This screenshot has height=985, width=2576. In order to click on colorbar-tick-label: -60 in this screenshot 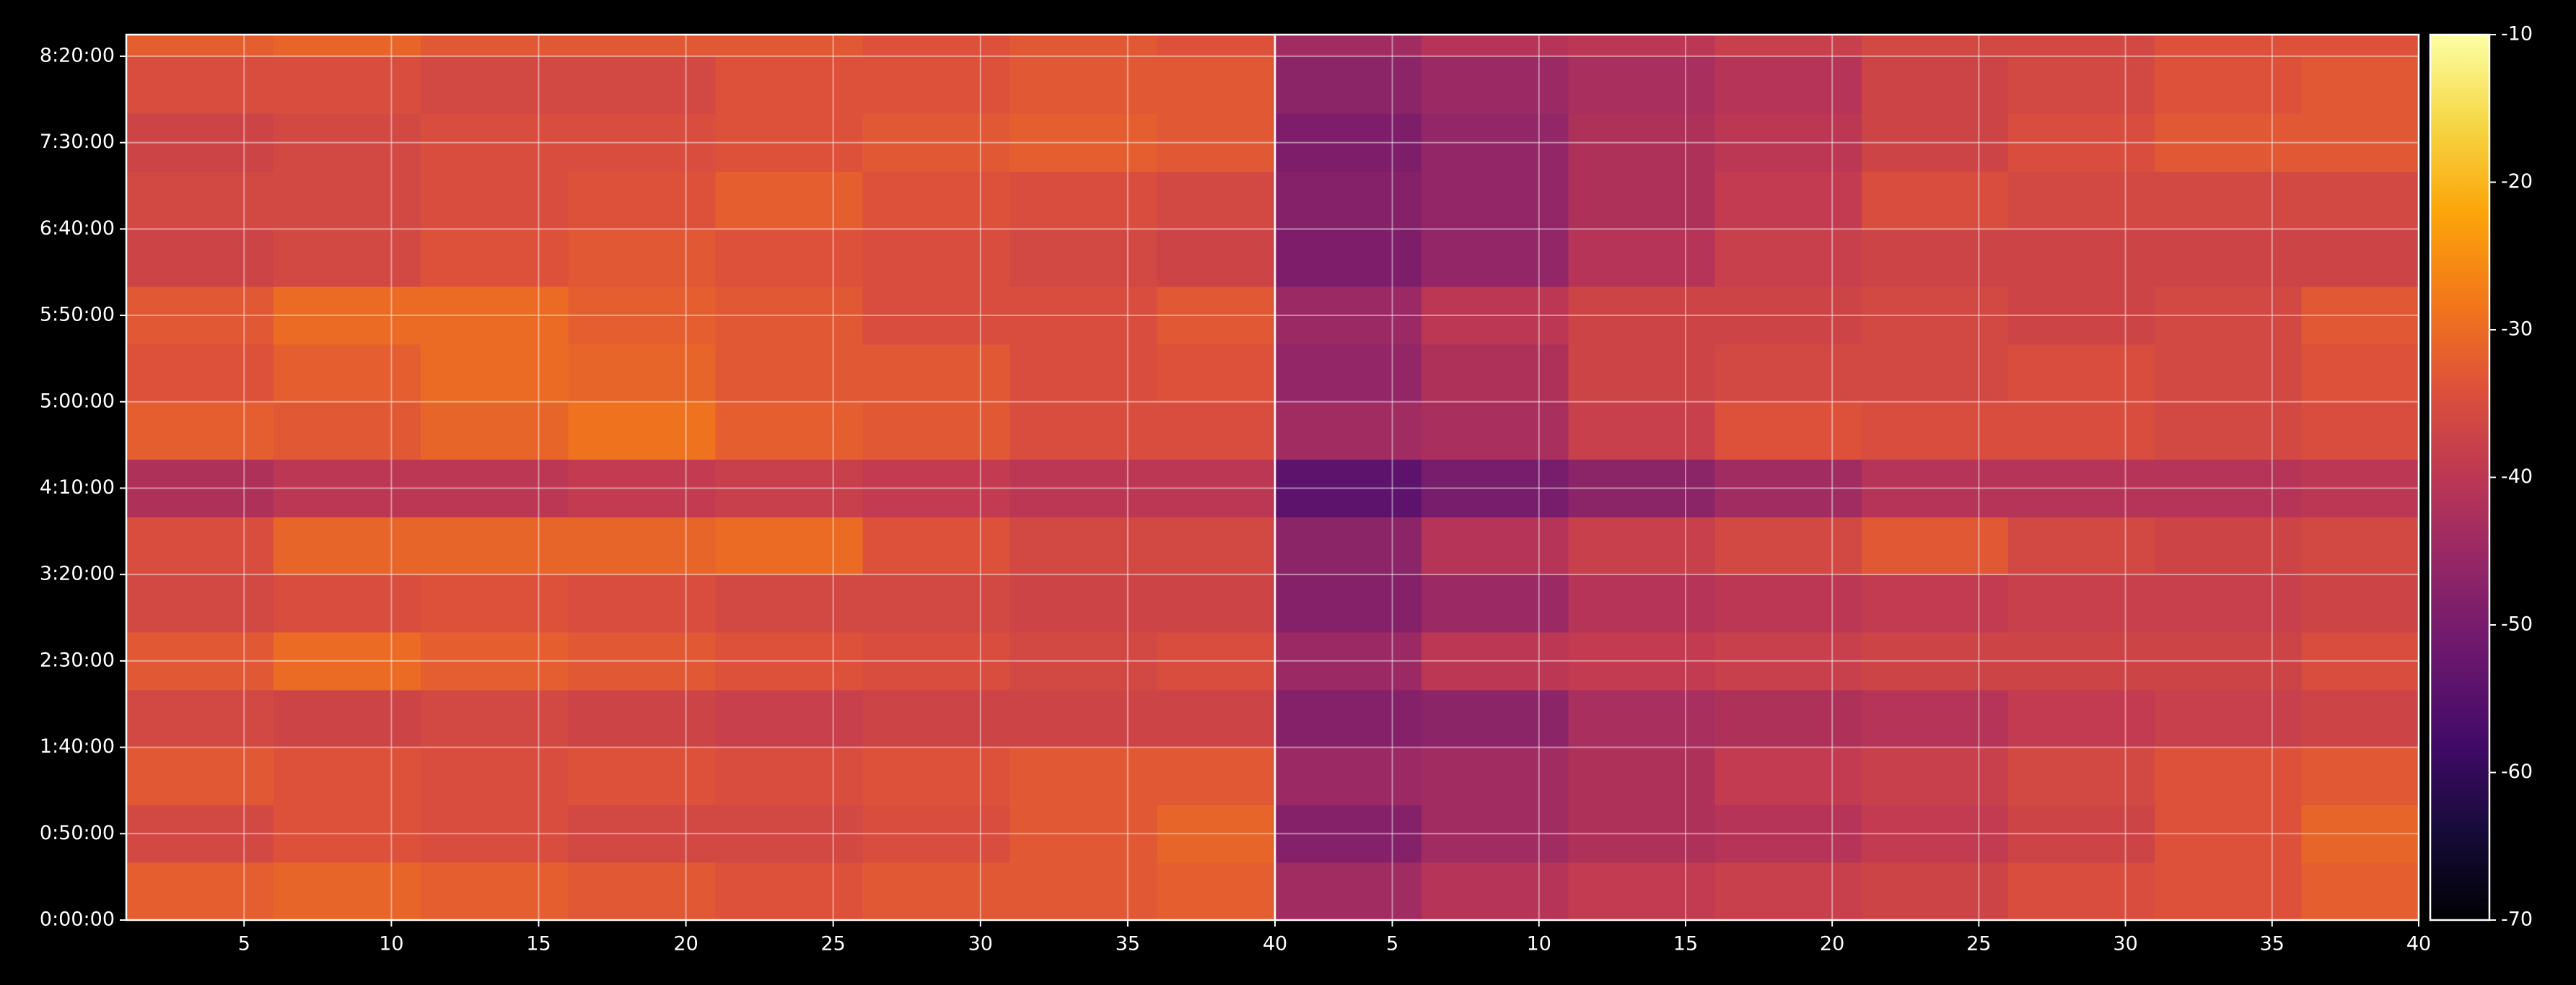, I will do `click(2517, 772)`.